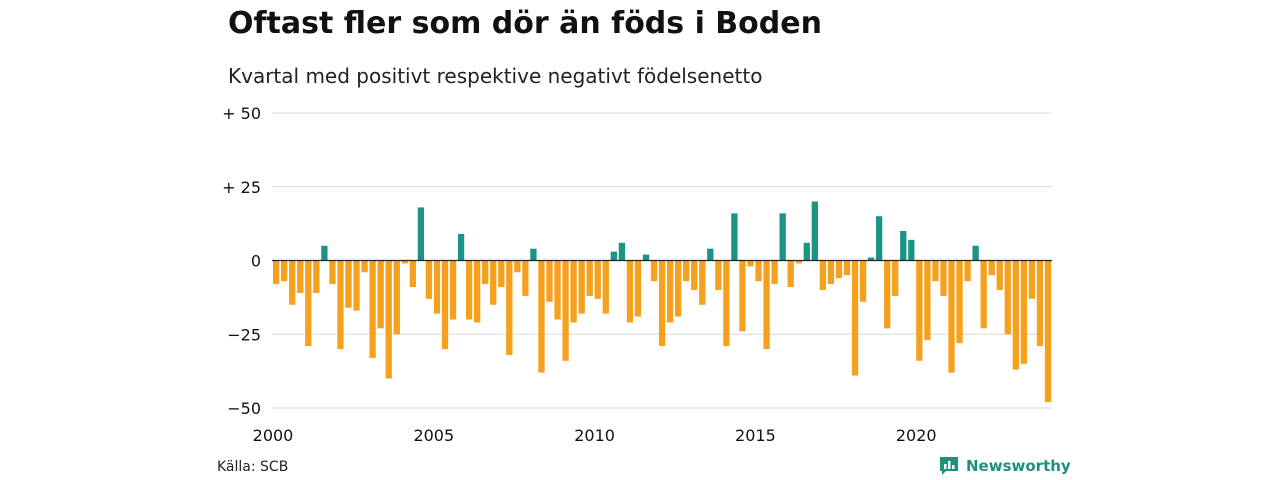 This screenshot has height=480, width=1280. What do you see at coordinates (916, 435) in the screenshot?
I see `x-tick-label: 2020` at bounding box center [916, 435].